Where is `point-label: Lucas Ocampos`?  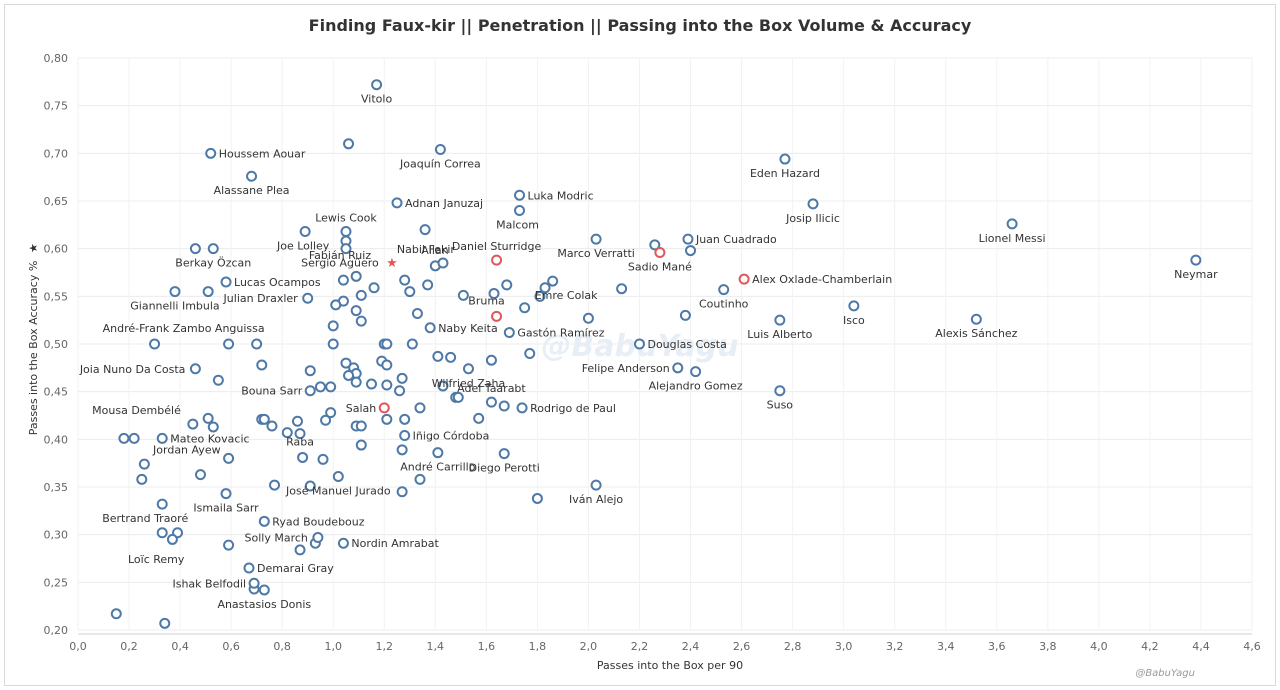 point-label: Lucas Ocampos is located at coordinates (277, 282).